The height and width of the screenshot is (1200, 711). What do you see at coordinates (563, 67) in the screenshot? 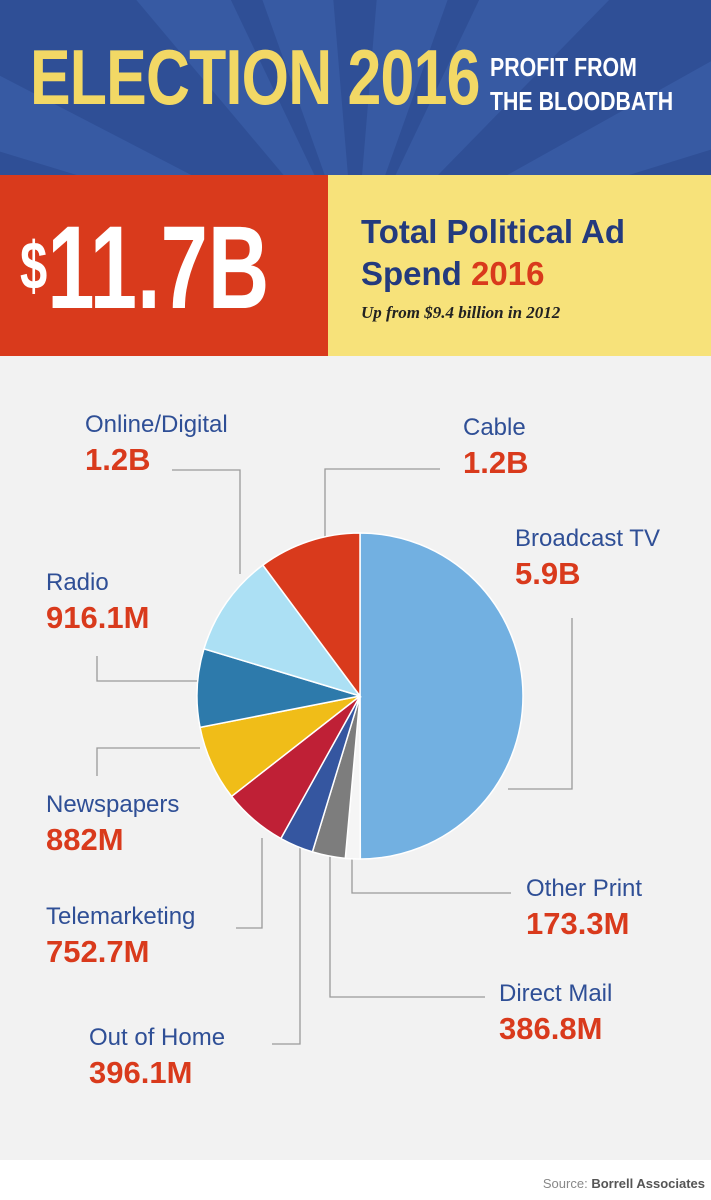
I see `subheadline-line1: PROFIT FROM` at bounding box center [563, 67].